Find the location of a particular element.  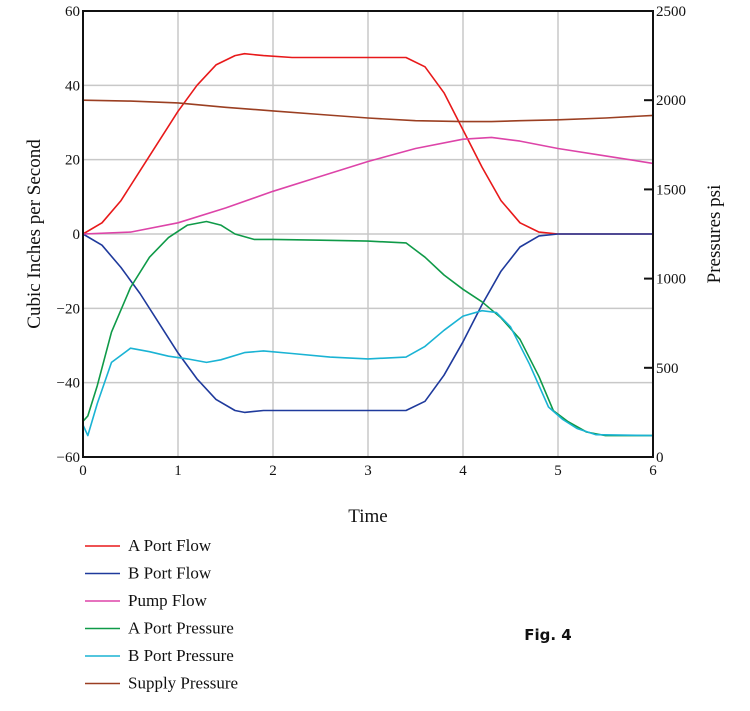

x-tick-label: 0 is located at coordinates (83, 471).